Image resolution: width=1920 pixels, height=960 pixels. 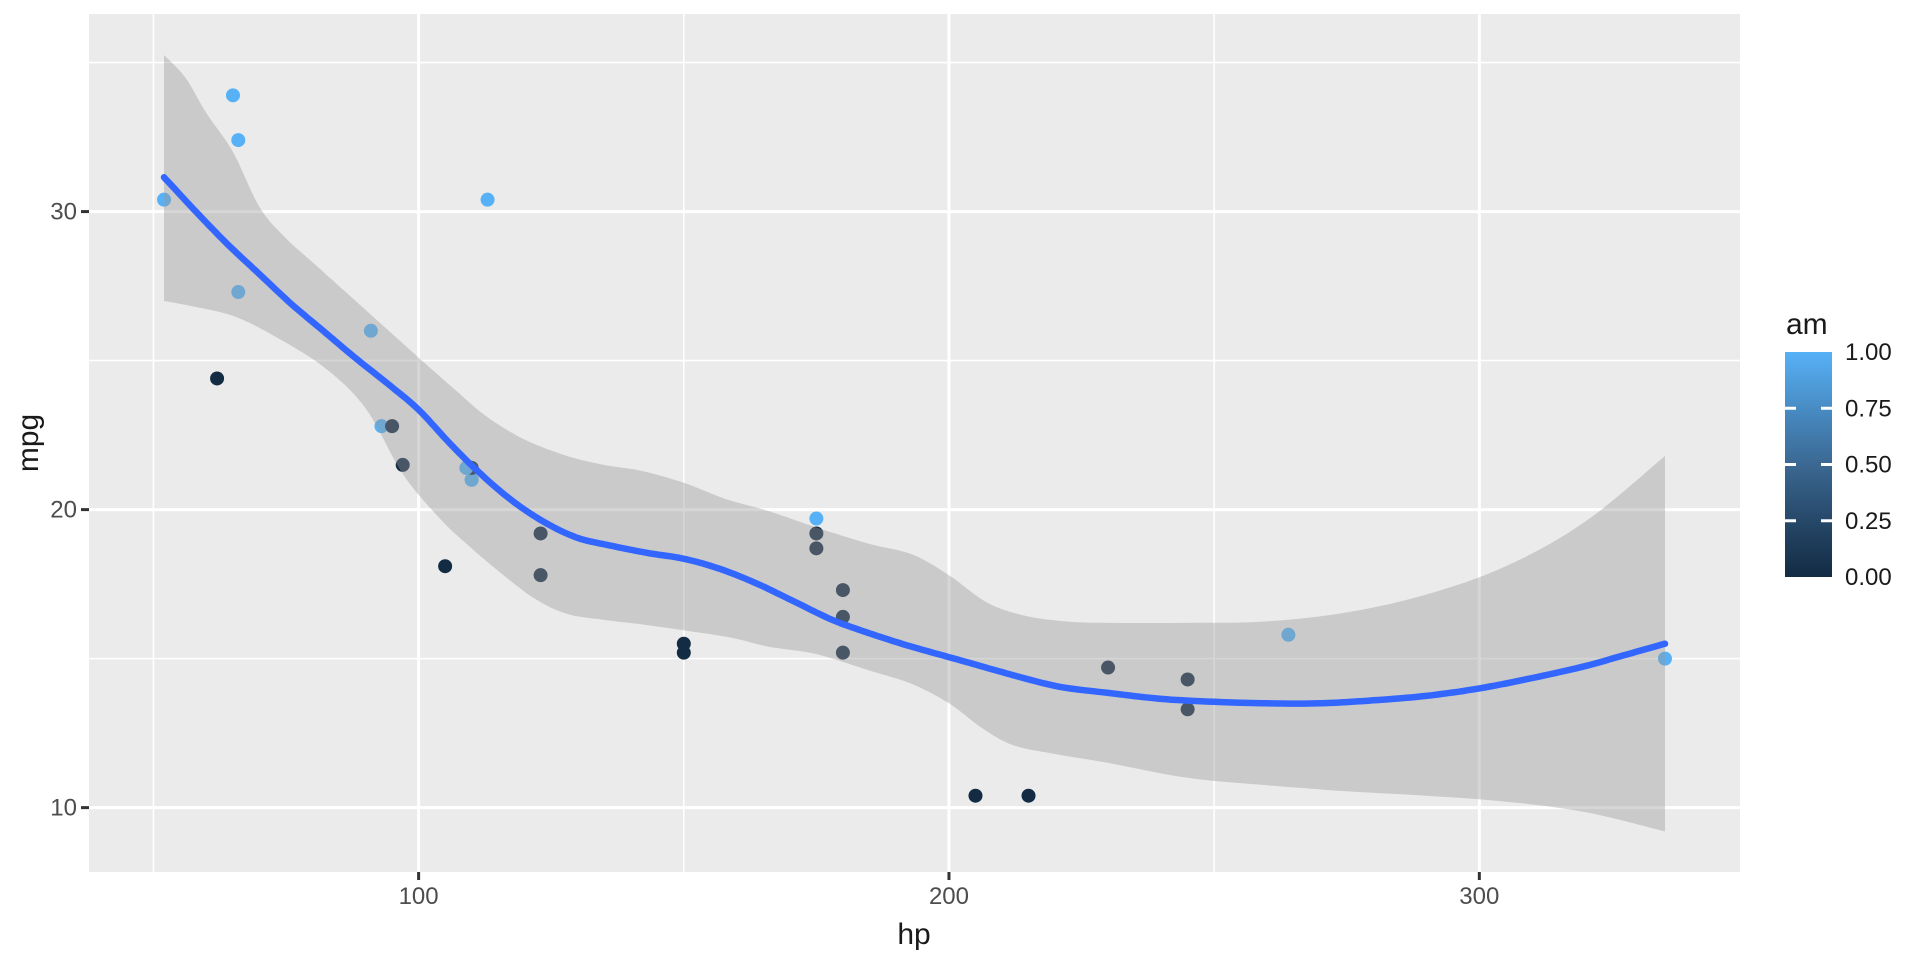 I want to click on legend-title: am, so click(x=1807, y=324).